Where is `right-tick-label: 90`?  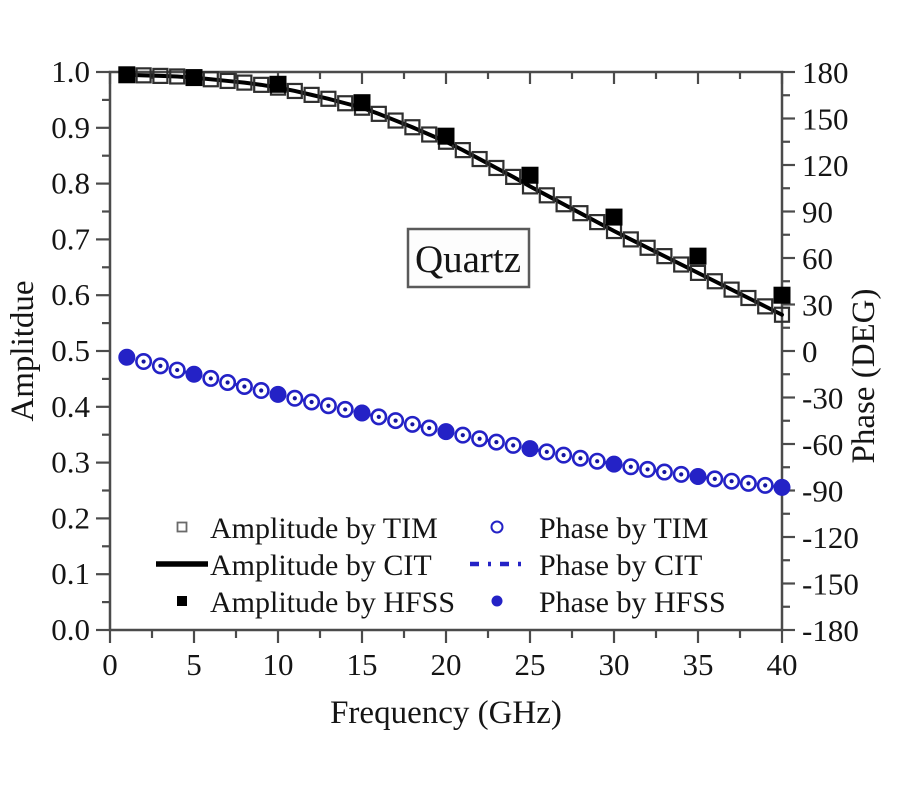
right-tick-label: 90 is located at coordinates (817, 212).